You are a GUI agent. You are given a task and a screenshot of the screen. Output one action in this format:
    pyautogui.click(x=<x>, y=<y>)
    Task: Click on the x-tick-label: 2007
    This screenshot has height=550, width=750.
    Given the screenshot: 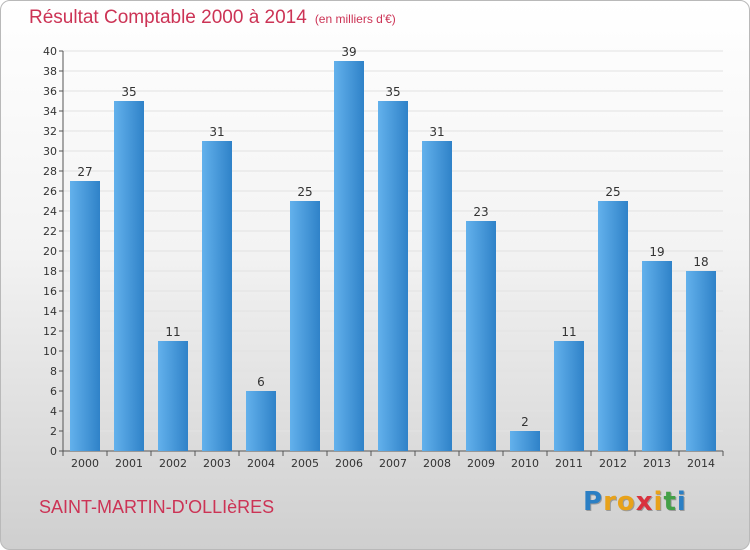 What is the action you would take?
    pyautogui.click(x=393, y=463)
    